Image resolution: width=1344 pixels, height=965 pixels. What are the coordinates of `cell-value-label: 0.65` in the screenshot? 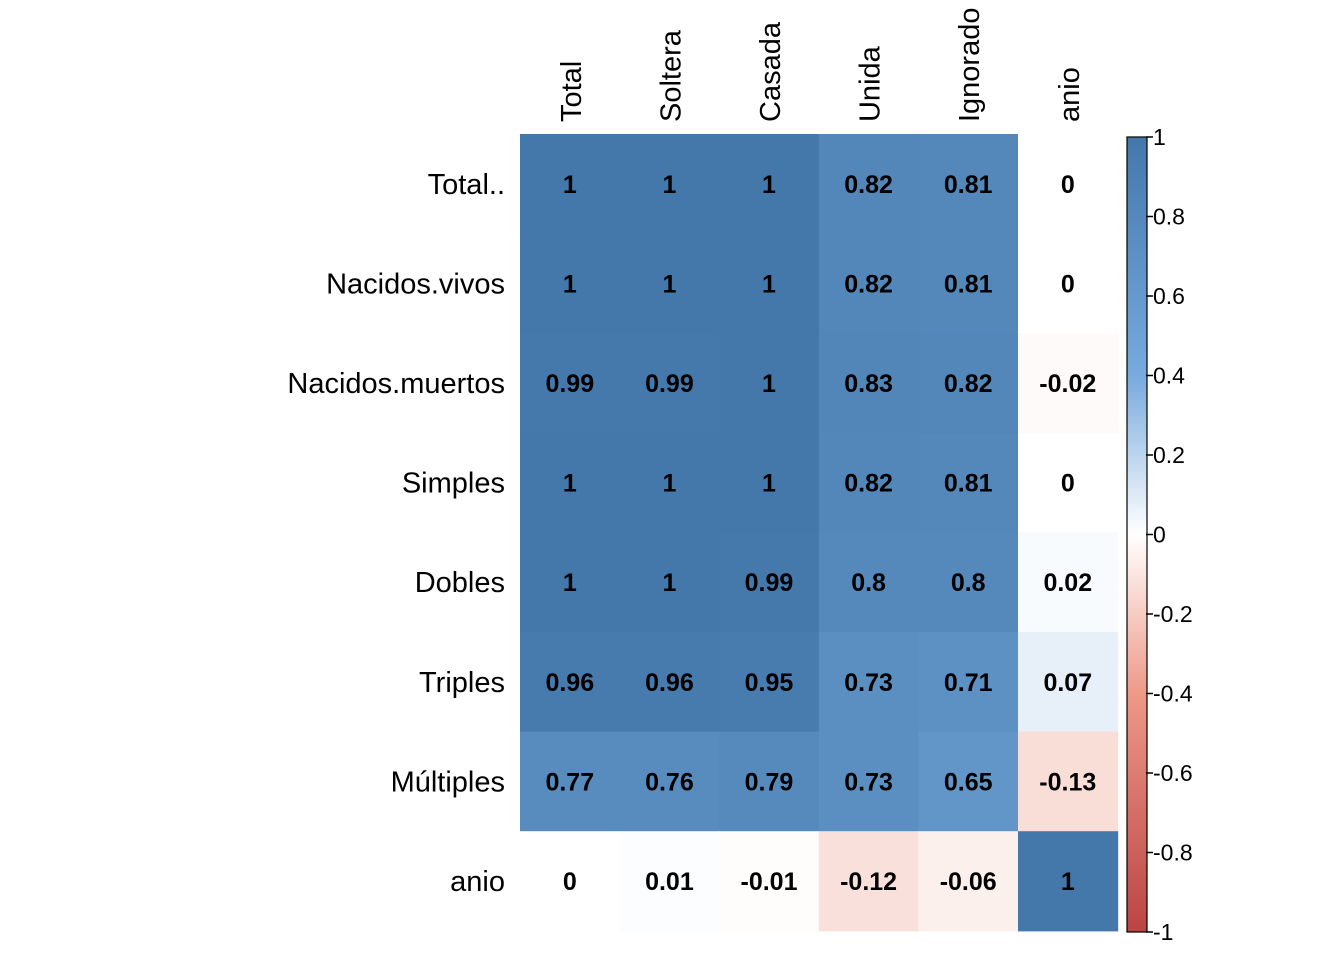 It's located at (968, 782).